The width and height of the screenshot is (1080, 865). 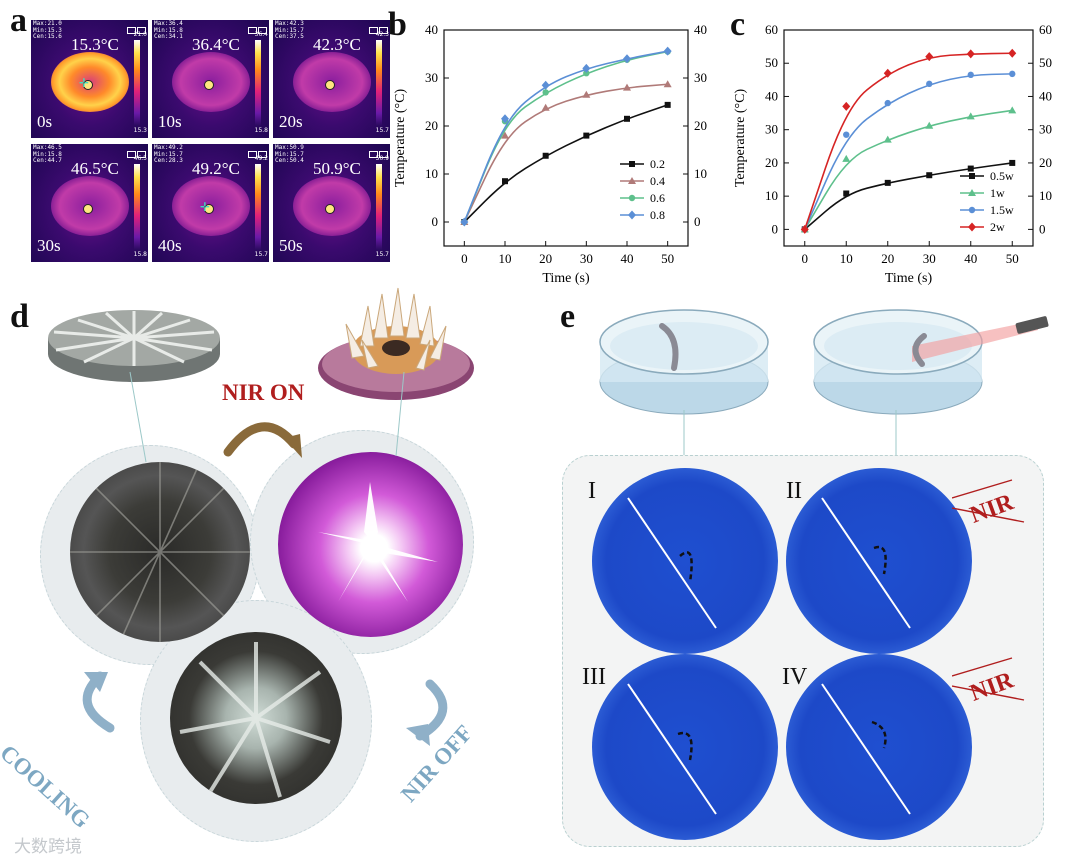 I want to click on series-line-0.4, so click(x=565, y=153).